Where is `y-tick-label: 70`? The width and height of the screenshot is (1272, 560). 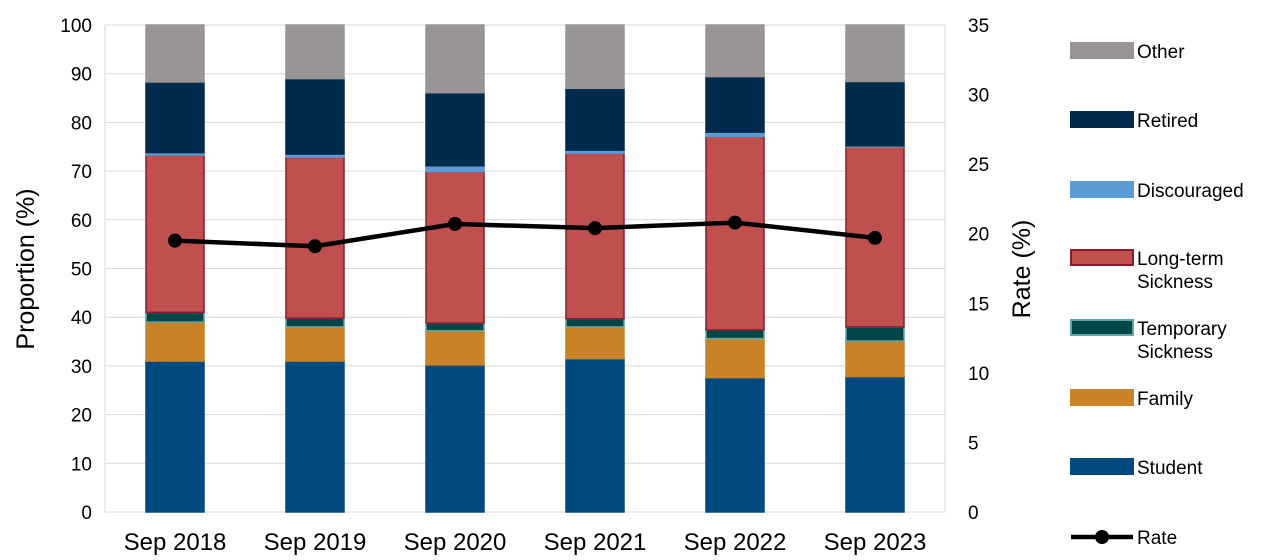
y-tick-label: 70 is located at coordinates (81, 172).